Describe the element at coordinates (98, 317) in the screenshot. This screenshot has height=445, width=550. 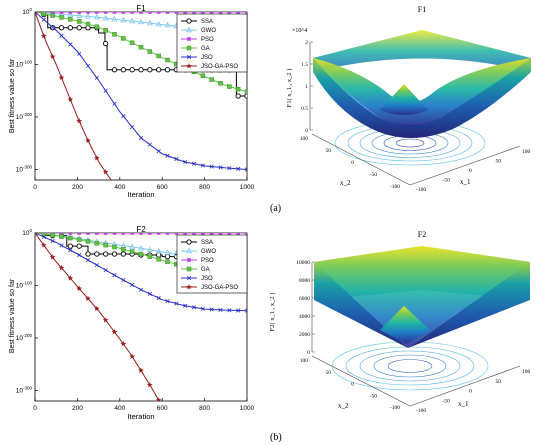
I see `series-jso-ga-pso` at that location.